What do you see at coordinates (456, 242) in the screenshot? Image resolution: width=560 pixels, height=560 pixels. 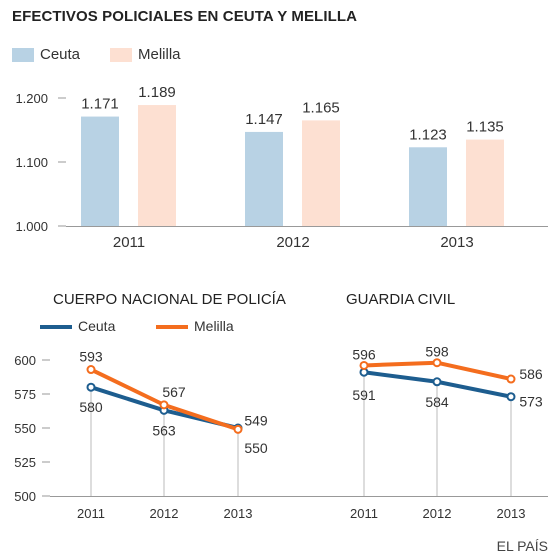 I see `bar-category-label: 2013` at bounding box center [456, 242].